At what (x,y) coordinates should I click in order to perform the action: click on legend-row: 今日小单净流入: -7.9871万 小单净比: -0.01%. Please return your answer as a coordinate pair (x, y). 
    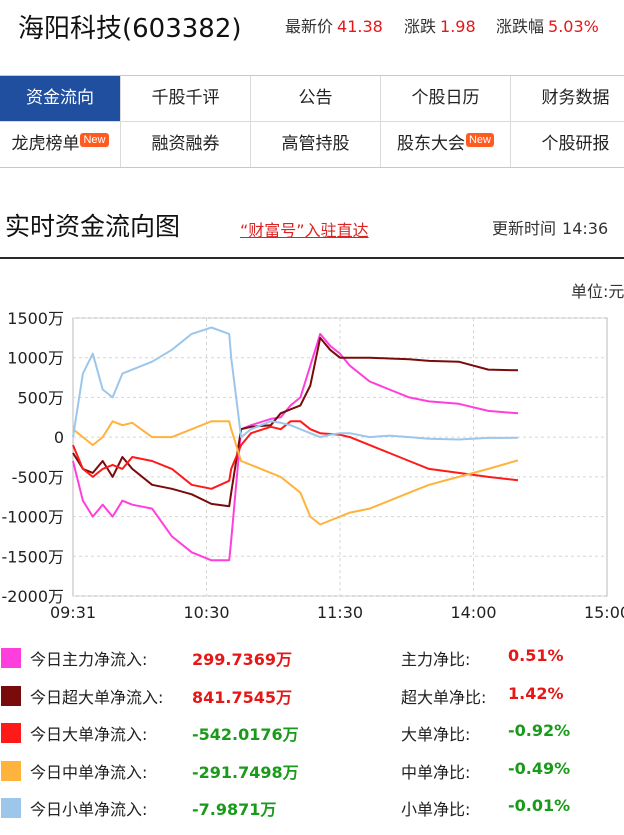
    Looking at the image, I should click on (312, 807).